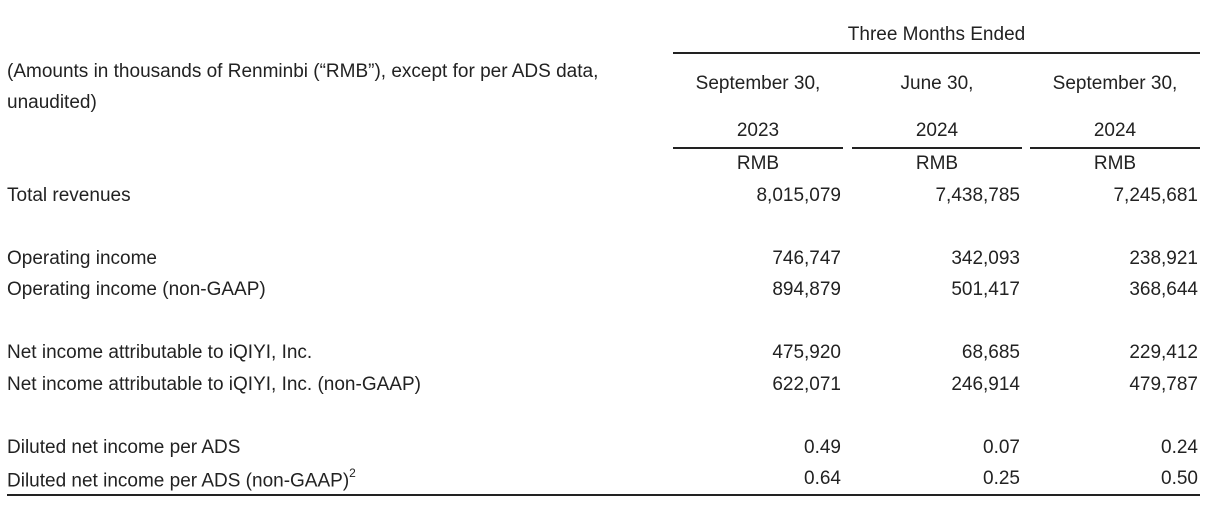  I want to click on row-value: 238,921, so click(1163, 258).